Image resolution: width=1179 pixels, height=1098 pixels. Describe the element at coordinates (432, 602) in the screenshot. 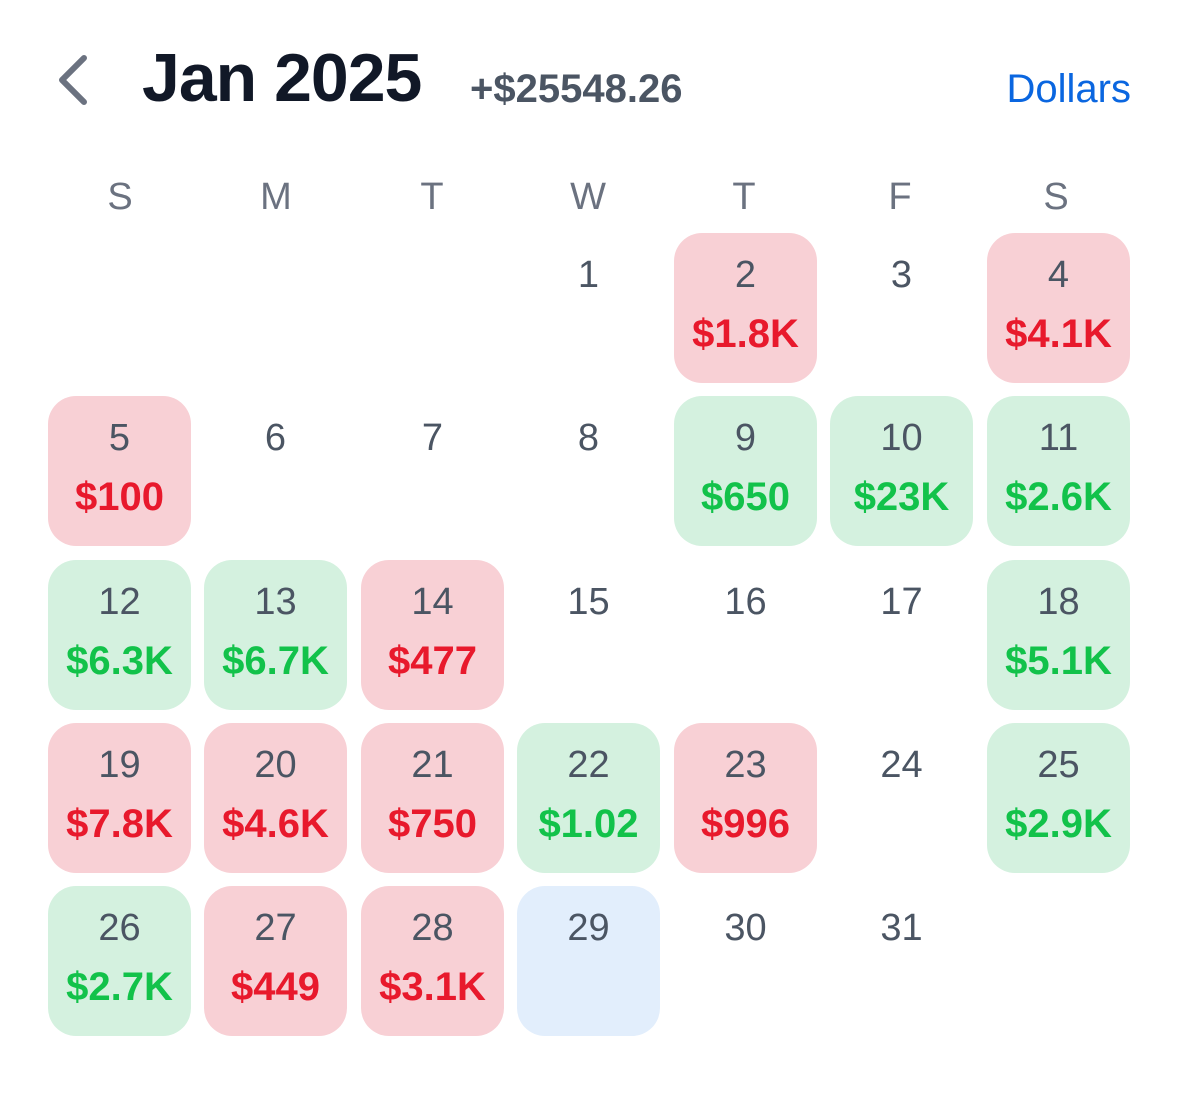

I see `day-number: 14` at that location.